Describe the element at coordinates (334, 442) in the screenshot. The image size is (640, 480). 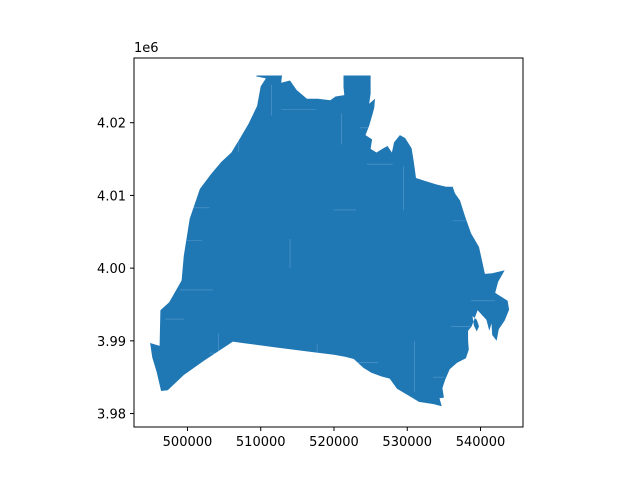
I see `x-tick-label: 520000` at that location.